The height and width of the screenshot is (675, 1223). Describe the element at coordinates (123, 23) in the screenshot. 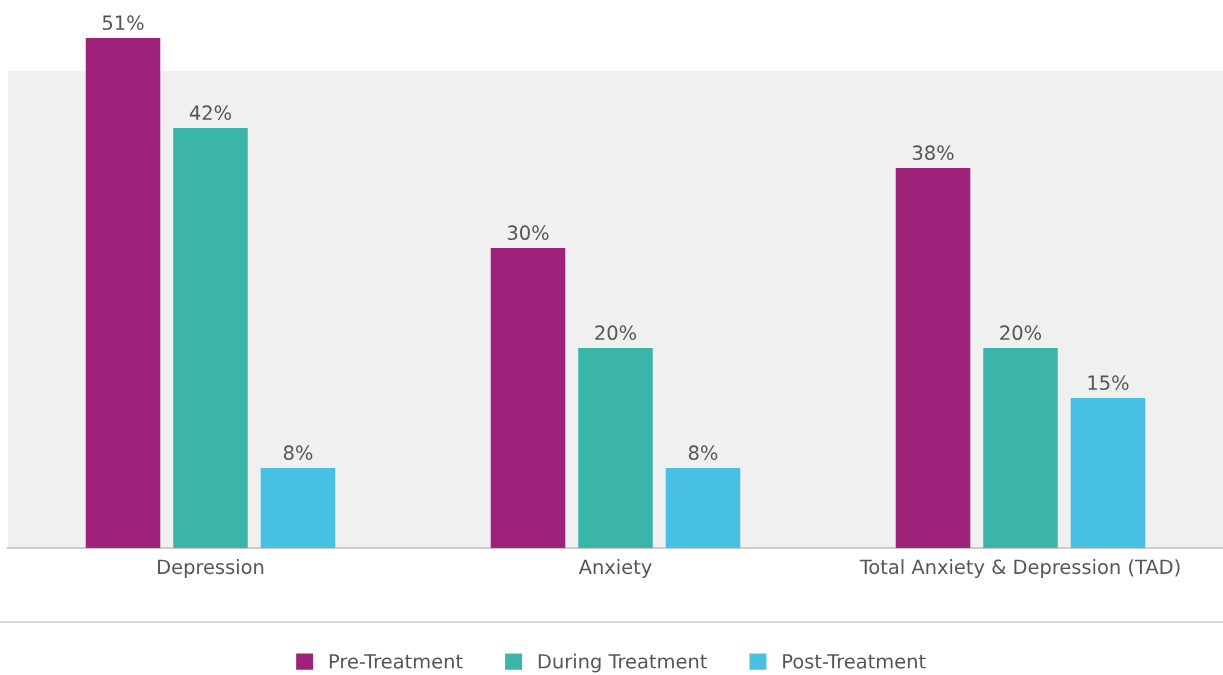

I see `data-label: 51%` at that location.